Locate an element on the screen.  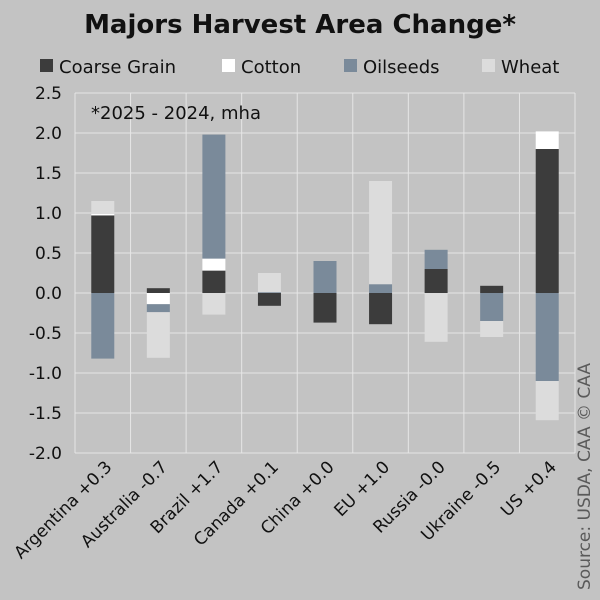
y-tick-label: 0.0 is located at coordinates (48, 294).